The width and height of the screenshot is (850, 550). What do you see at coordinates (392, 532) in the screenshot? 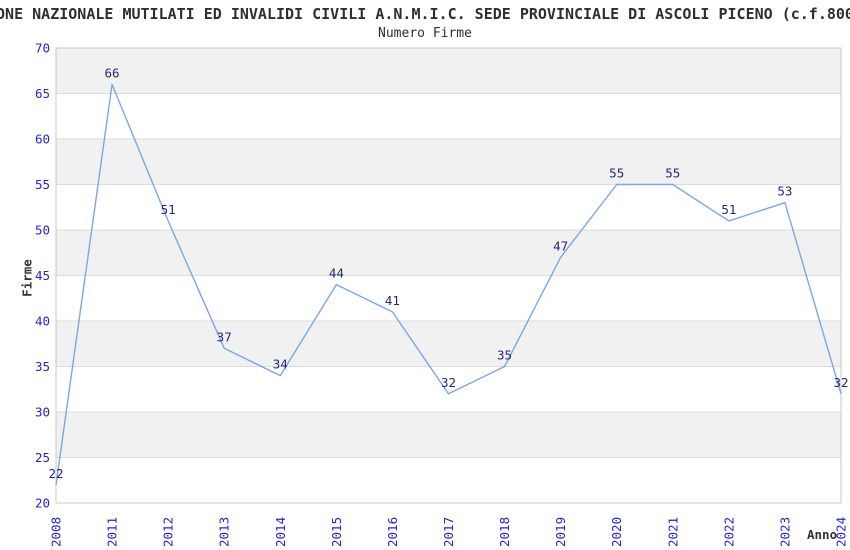
I see `x-tick-label: 2016` at bounding box center [392, 532].